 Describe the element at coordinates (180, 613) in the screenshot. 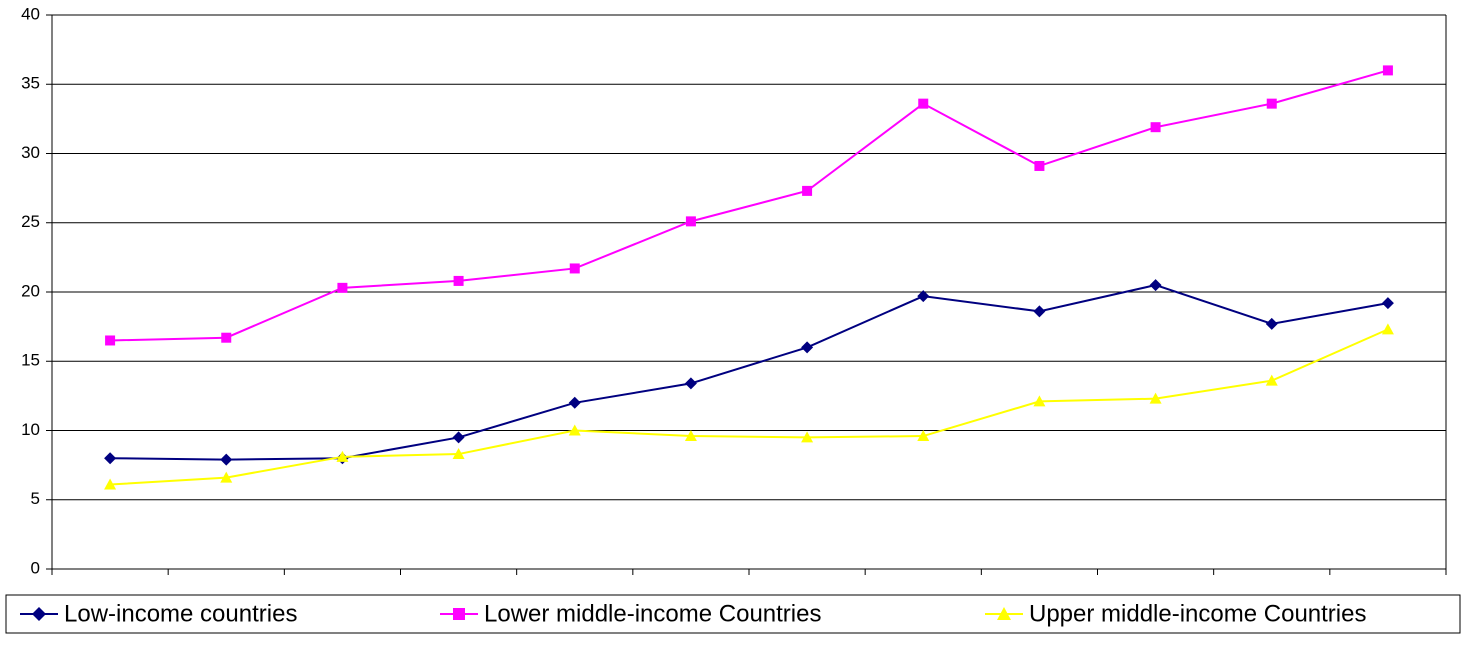

I see `legend-label: Low-income countries` at that location.